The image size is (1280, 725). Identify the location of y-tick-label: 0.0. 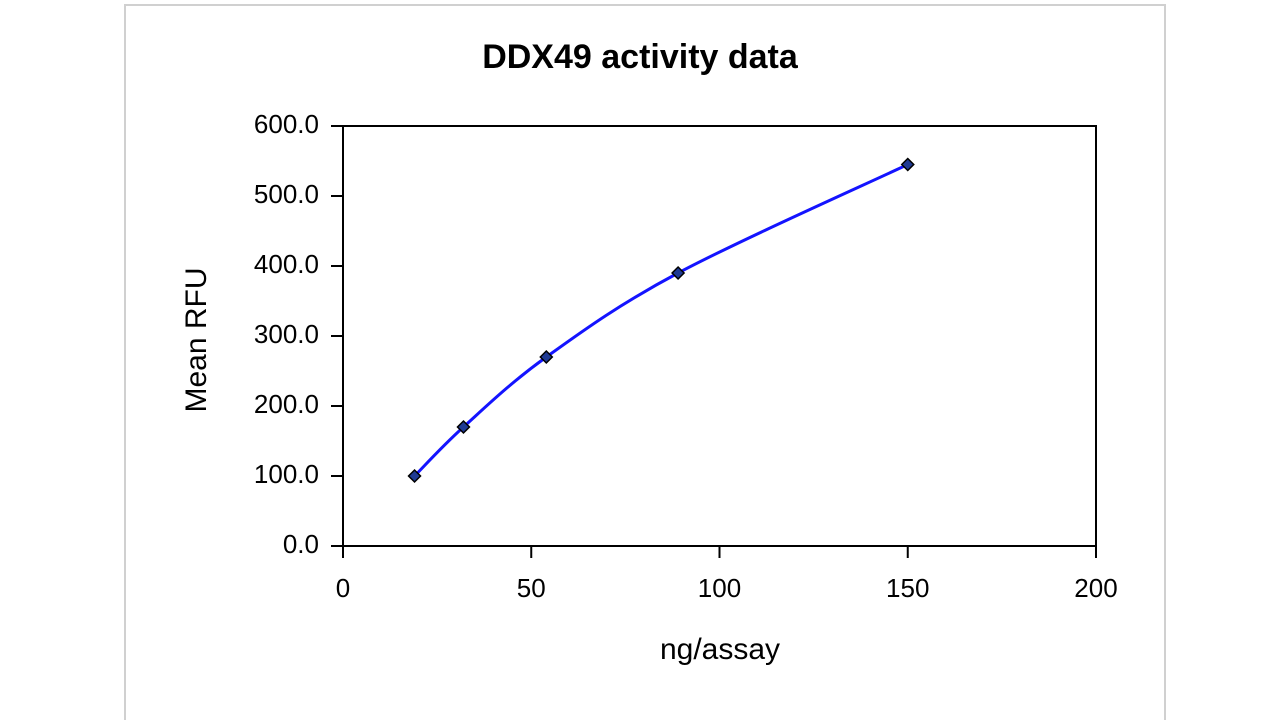
(301, 544).